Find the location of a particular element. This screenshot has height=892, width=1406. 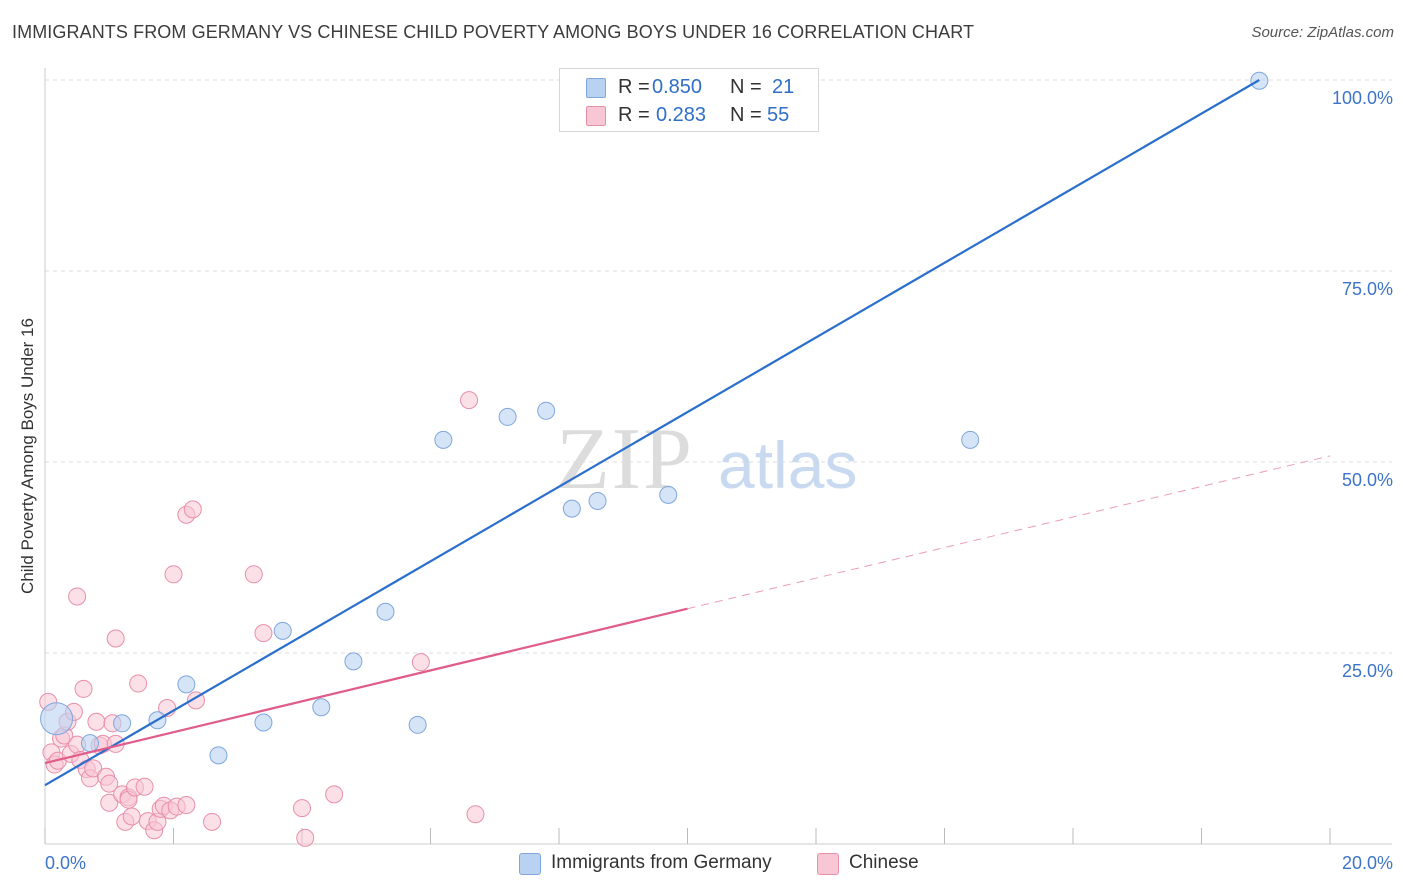

bottom-swatch-chinese is located at coordinates (828, 864).